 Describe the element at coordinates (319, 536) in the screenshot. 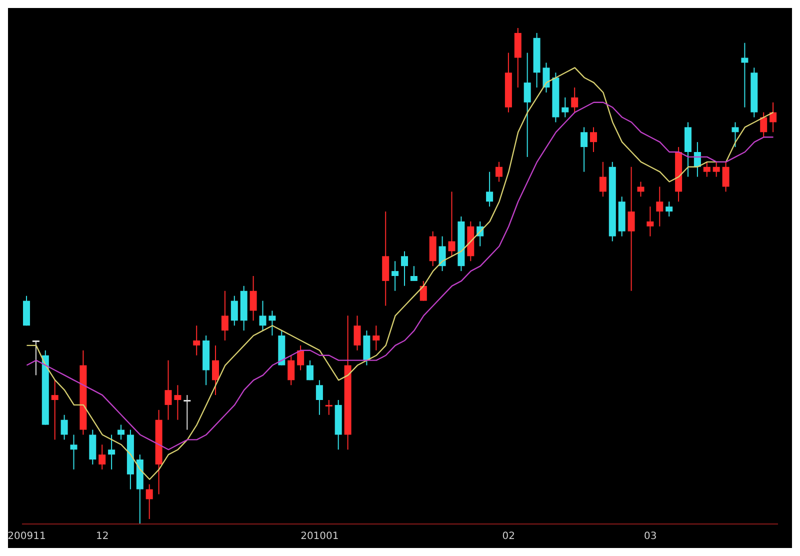

I see `x-tick-label: 201001` at that location.